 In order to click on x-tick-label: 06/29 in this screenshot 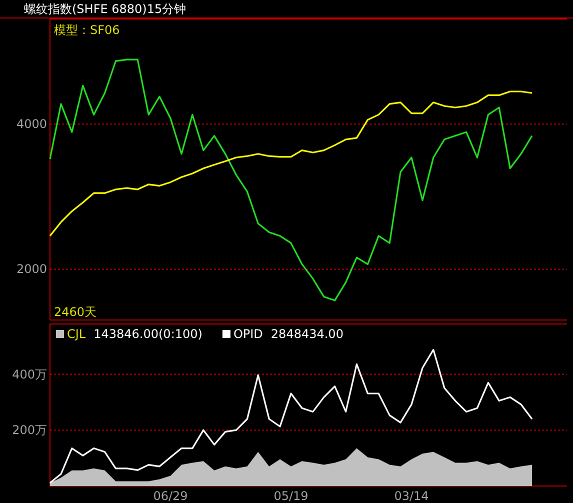, I will do `click(170, 496)`.